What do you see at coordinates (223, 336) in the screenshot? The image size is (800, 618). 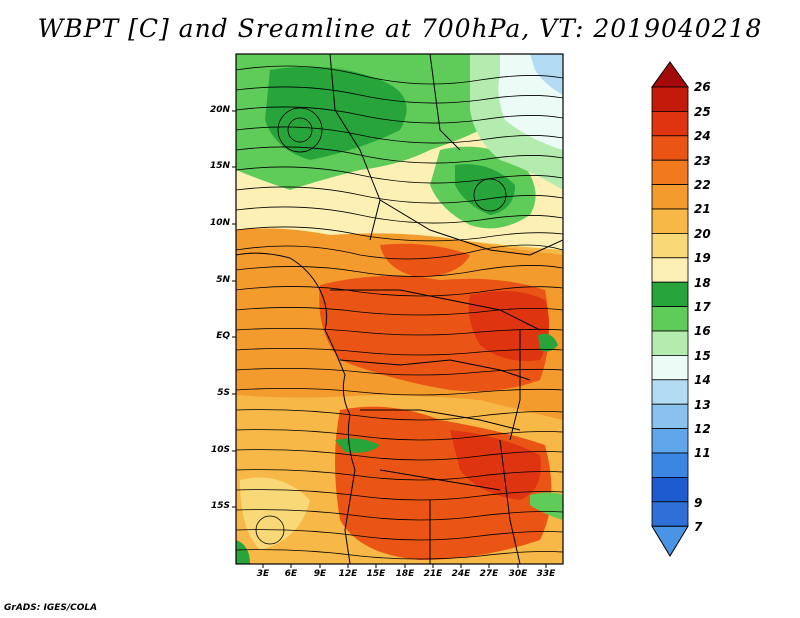 I see `lat-label: EQ` at bounding box center [223, 336].